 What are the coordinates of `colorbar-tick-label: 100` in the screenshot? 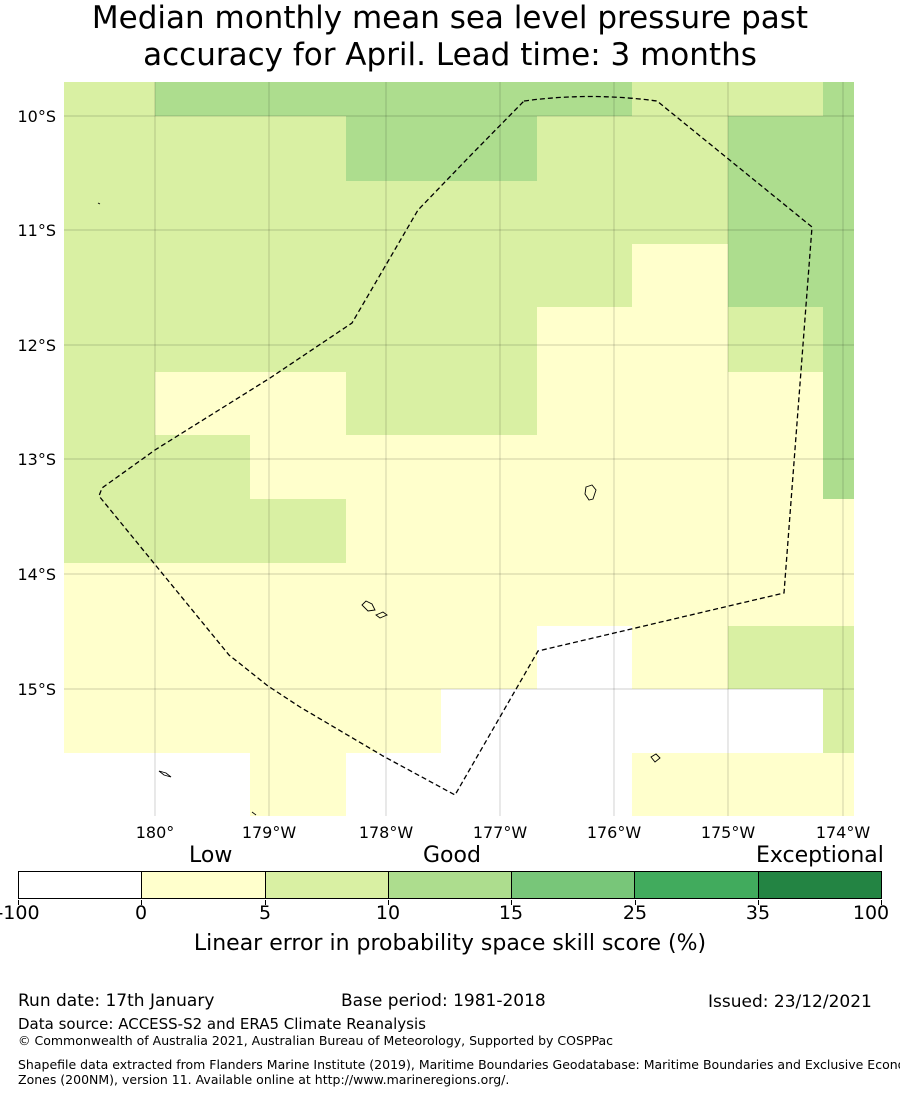 It's located at (871, 913).